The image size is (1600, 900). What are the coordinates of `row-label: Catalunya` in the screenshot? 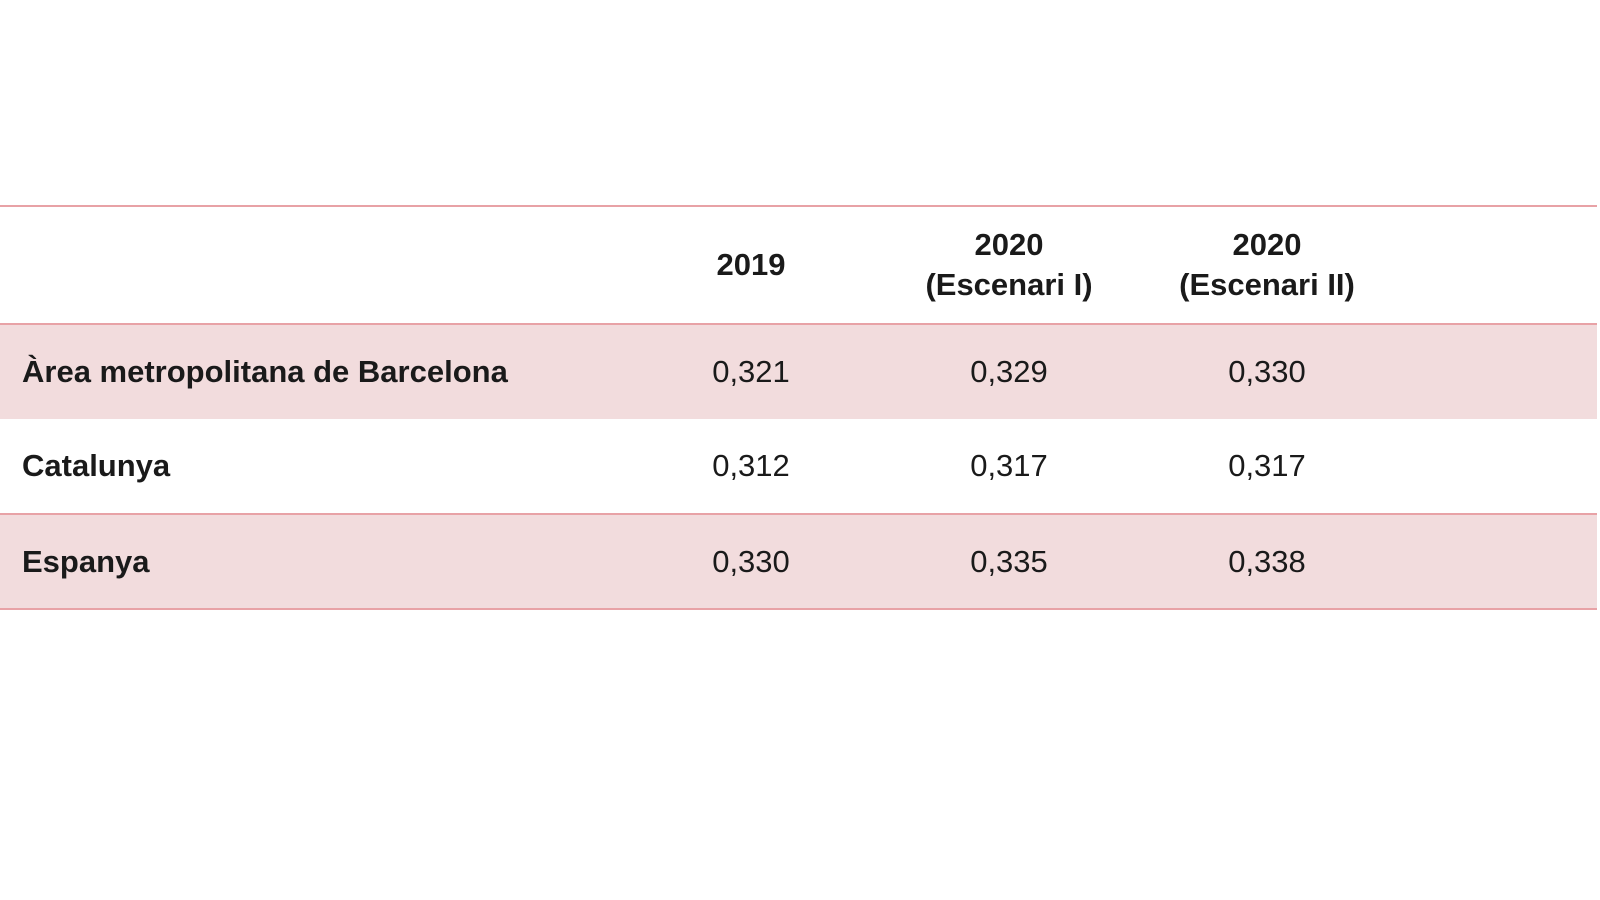 It's located at (96, 465).